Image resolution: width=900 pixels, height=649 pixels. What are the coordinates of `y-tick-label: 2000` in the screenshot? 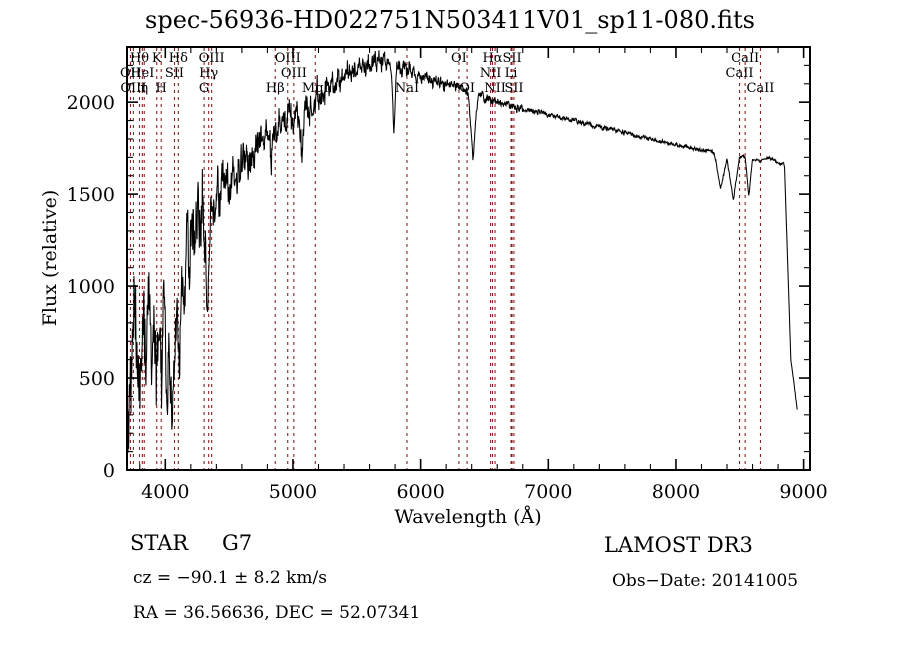 It's located at (91, 103).